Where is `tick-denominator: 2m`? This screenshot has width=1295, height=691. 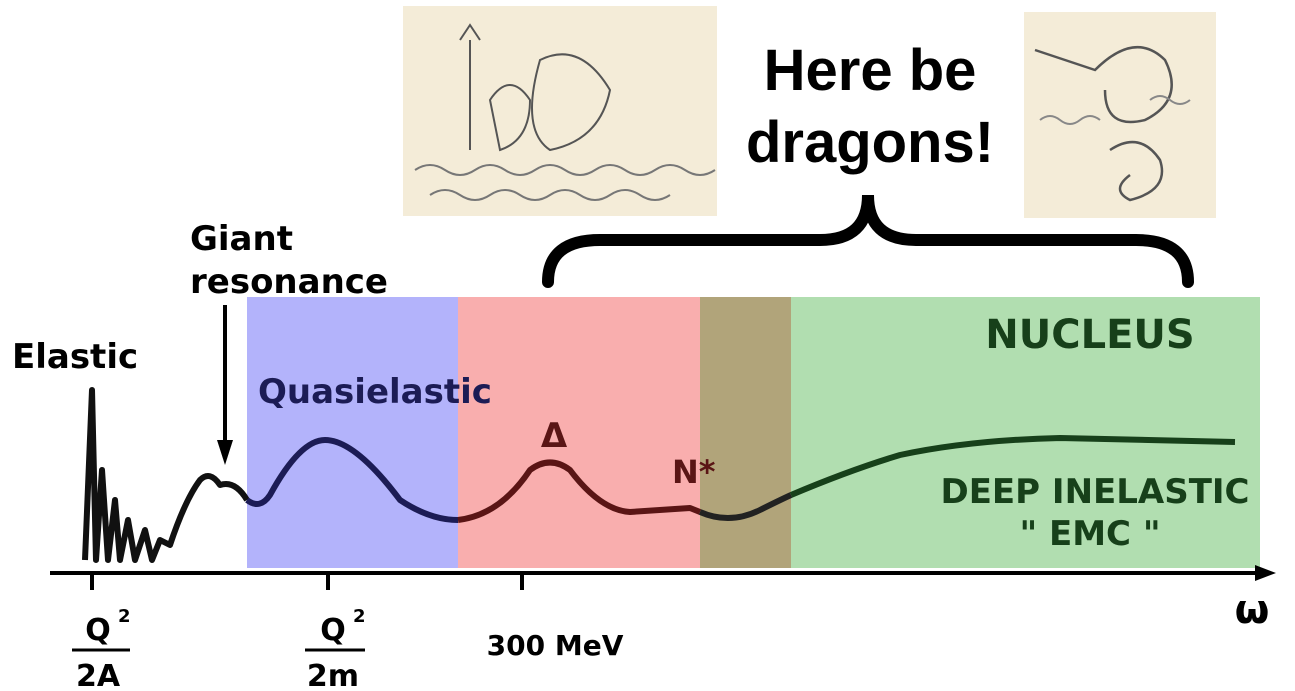
tick-denominator: 2m is located at coordinates (333, 675).